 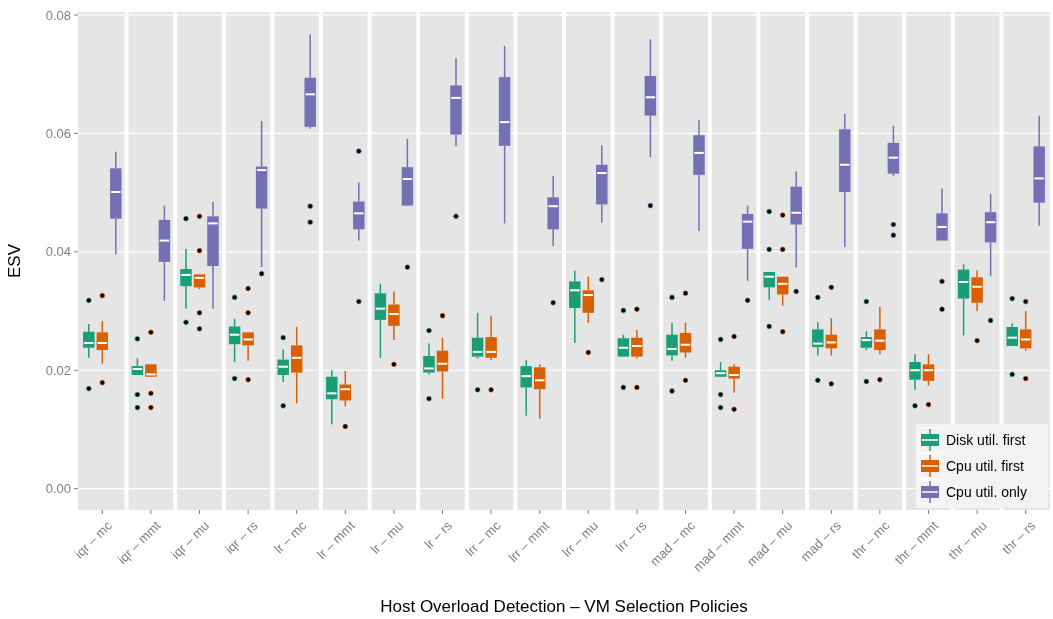 What do you see at coordinates (14, 261) in the screenshot?
I see `y-axis-title: ESV` at bounding box center [14, 261].